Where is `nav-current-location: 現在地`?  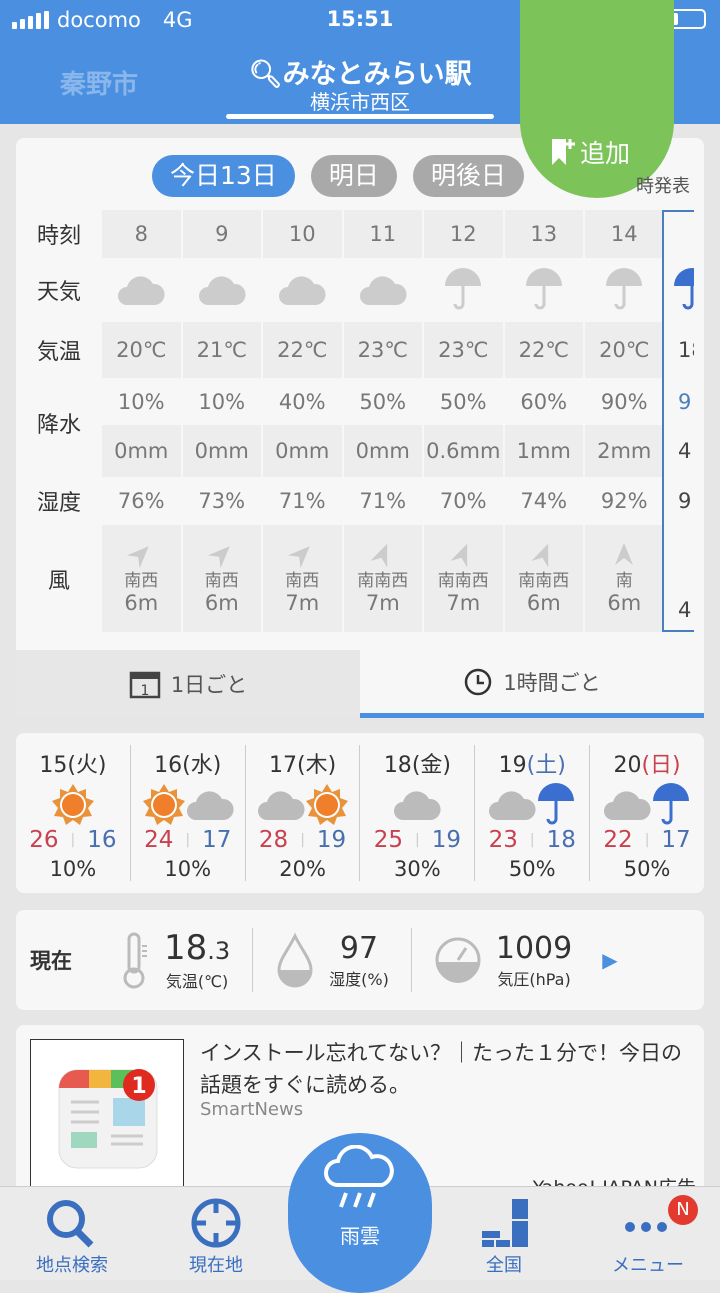 nav-current-location: 現在地 is located at coordinates (216, 1232).